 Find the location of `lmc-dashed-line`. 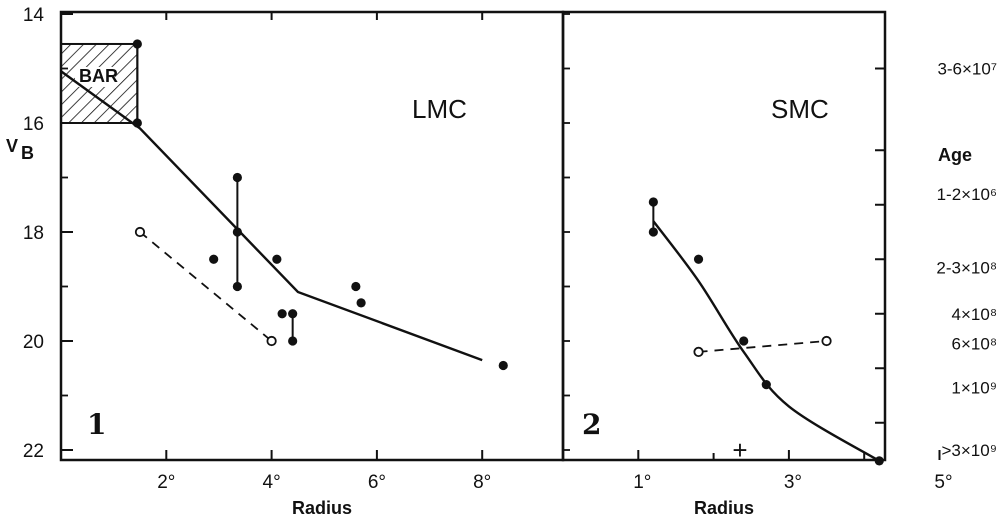

lmc-dashed-line is located at coordinates (206, 286).